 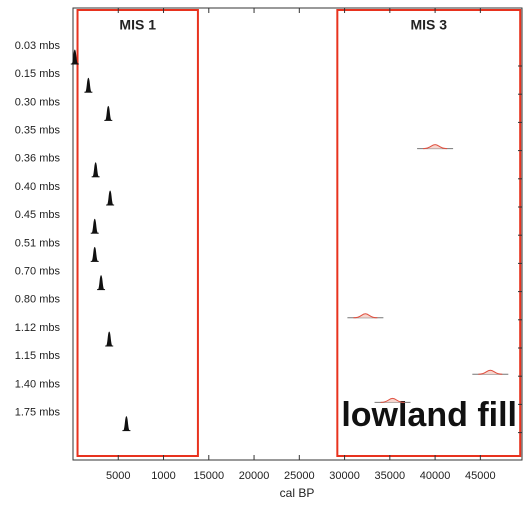 I want to click on y-tick-label: 0.03 mbs, so click(x=38, y=46).